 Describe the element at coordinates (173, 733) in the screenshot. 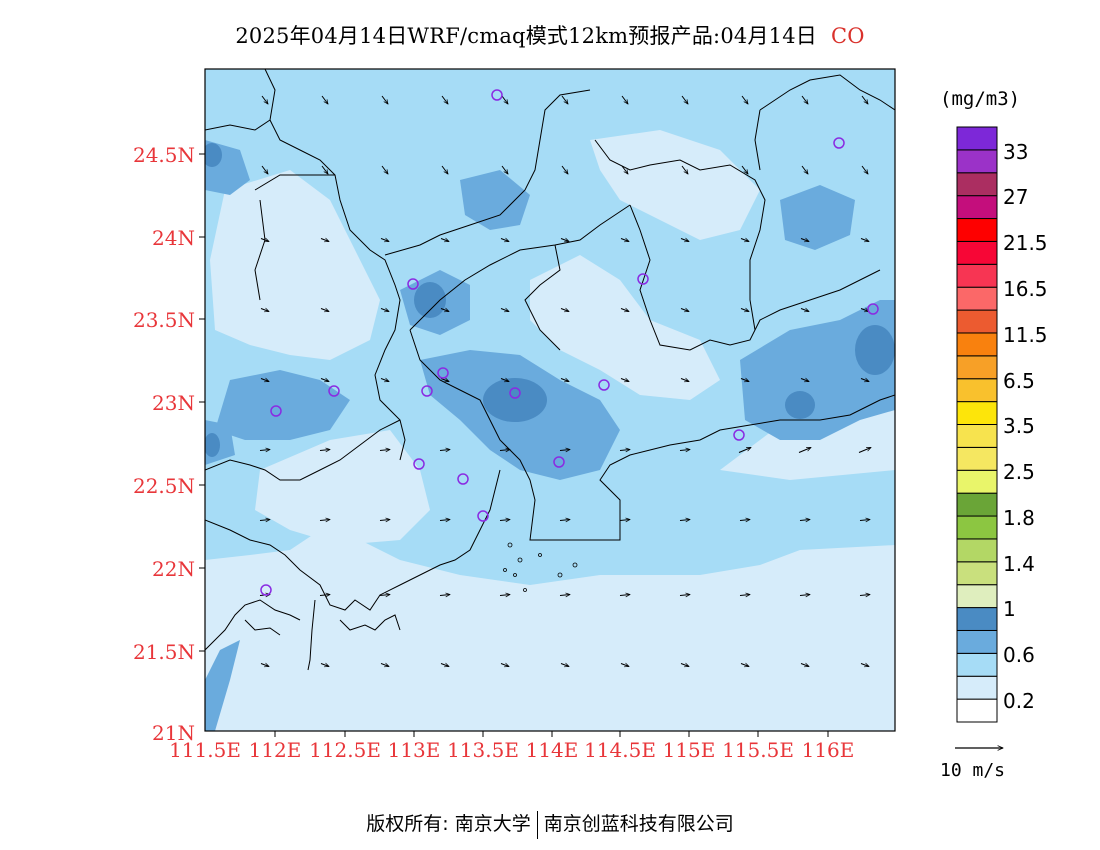

I see `lat-label: 21N` at that location.